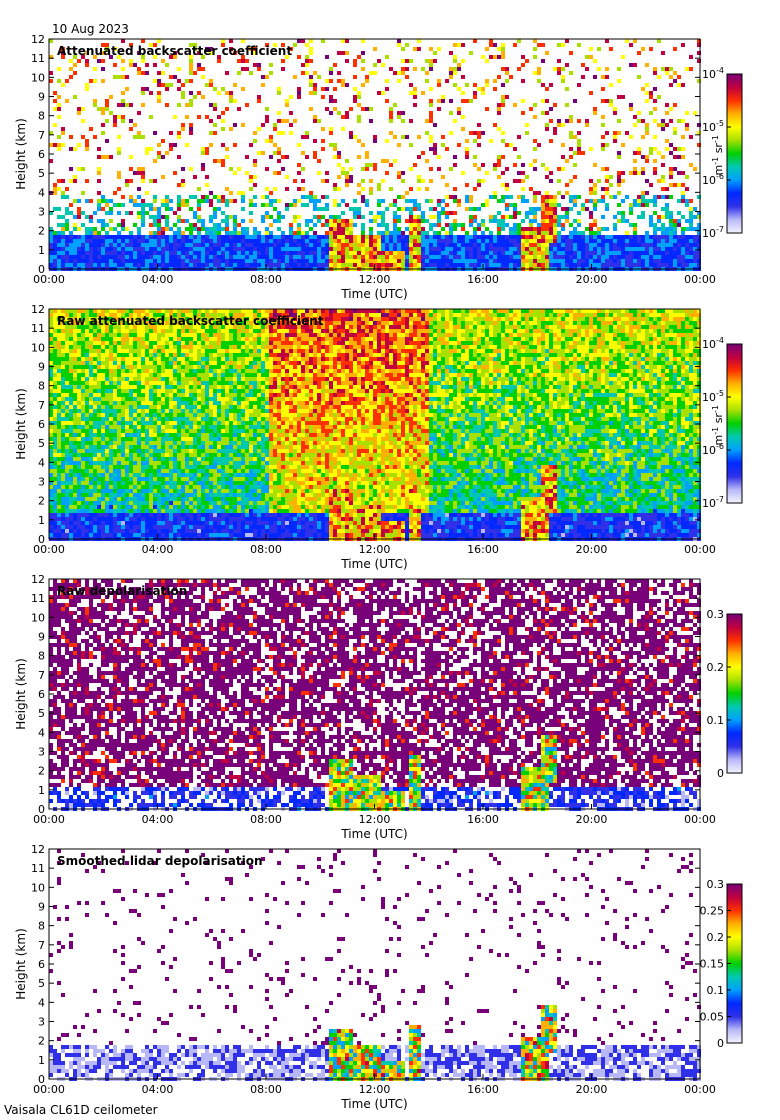 This screenshot has height=1120, width=780. Describe the element at coordinates (712, 1017) in the screenshot. I see `colorbar-tick-label: 0.05` at that location.